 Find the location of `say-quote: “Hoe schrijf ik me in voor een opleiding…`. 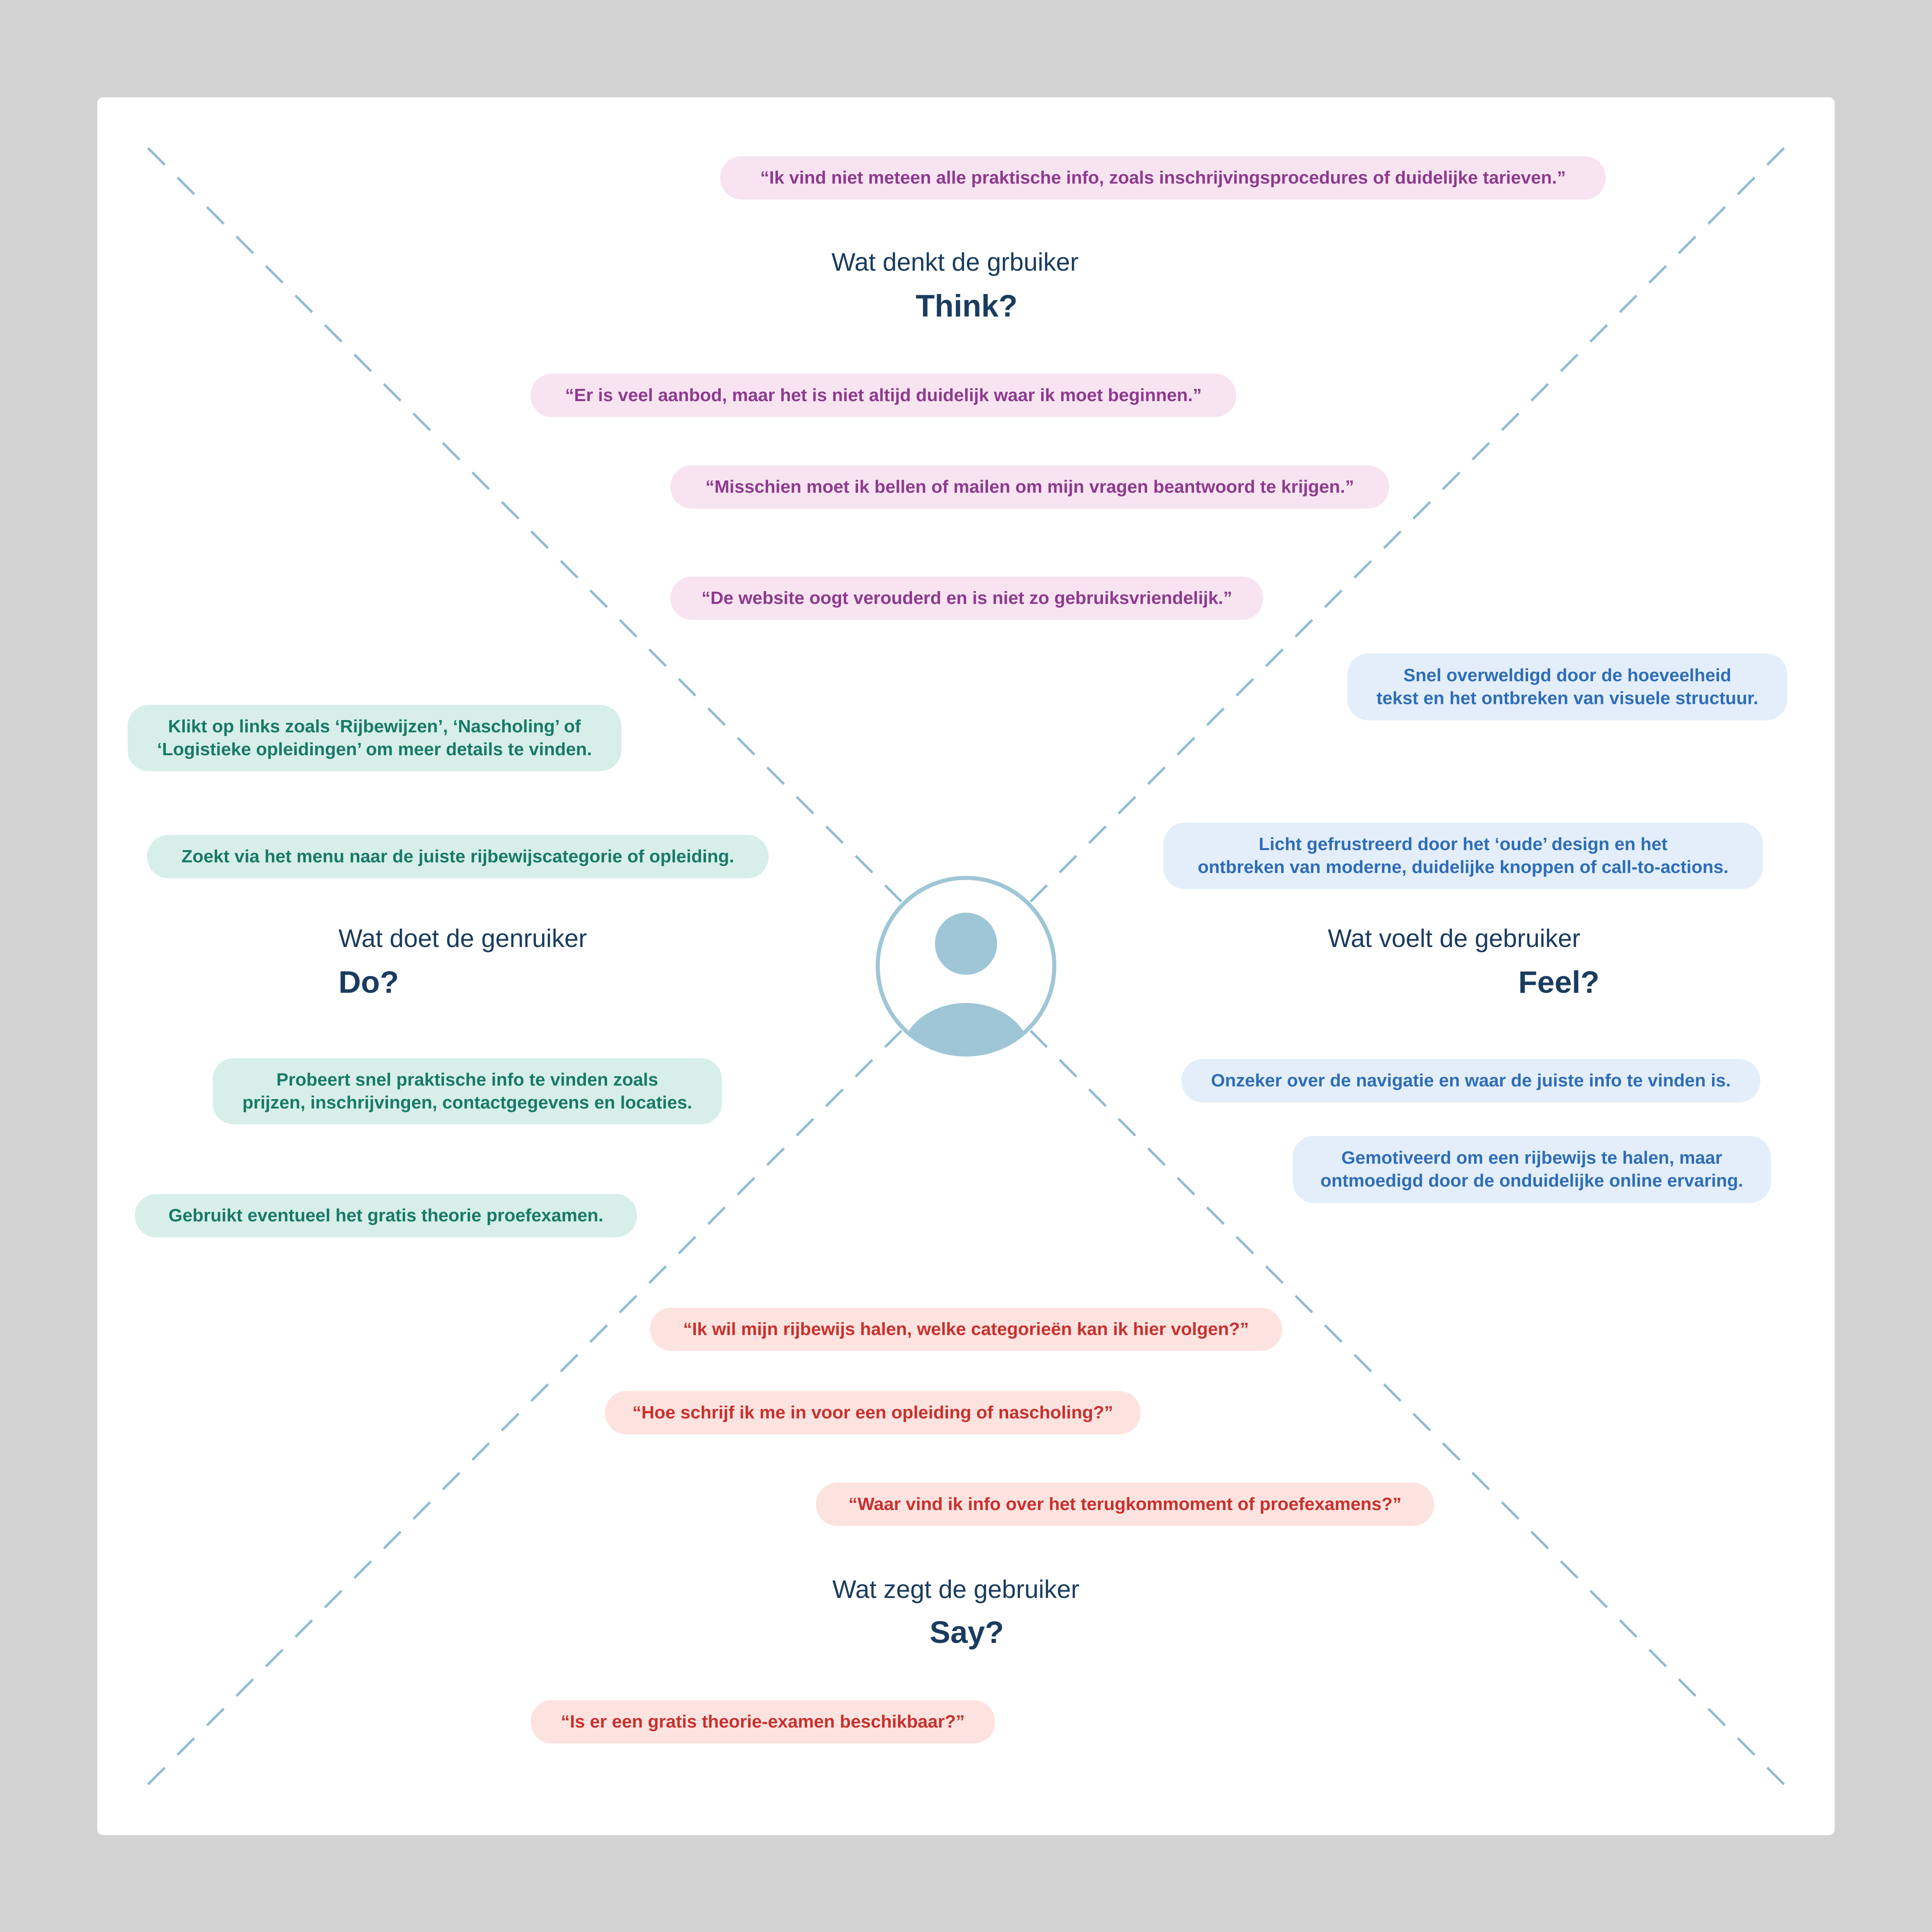

say-quote: “Hoe schrijf ik me in voor een opleiding… is located at coordinates (873, 1413).